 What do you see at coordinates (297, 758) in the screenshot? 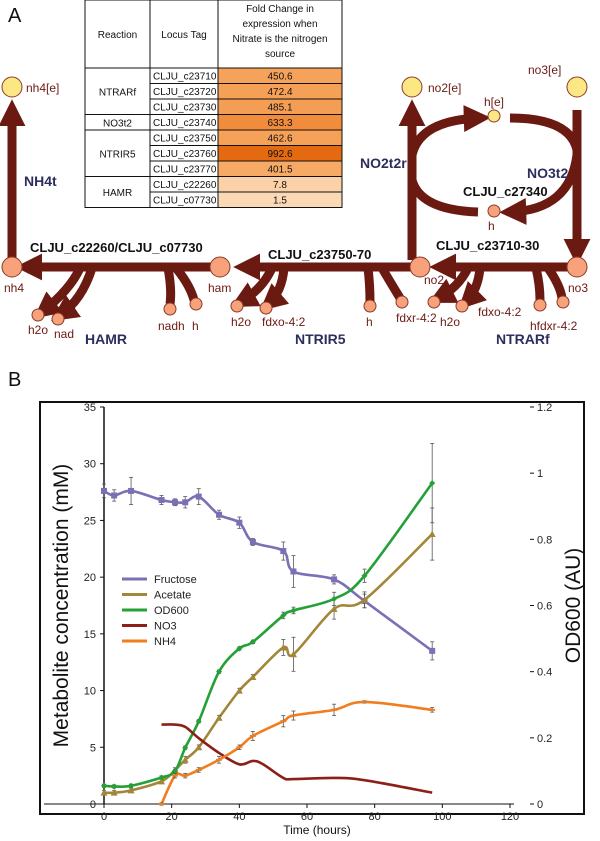
I see `series-line-no3` at bounding box center [297, 758].